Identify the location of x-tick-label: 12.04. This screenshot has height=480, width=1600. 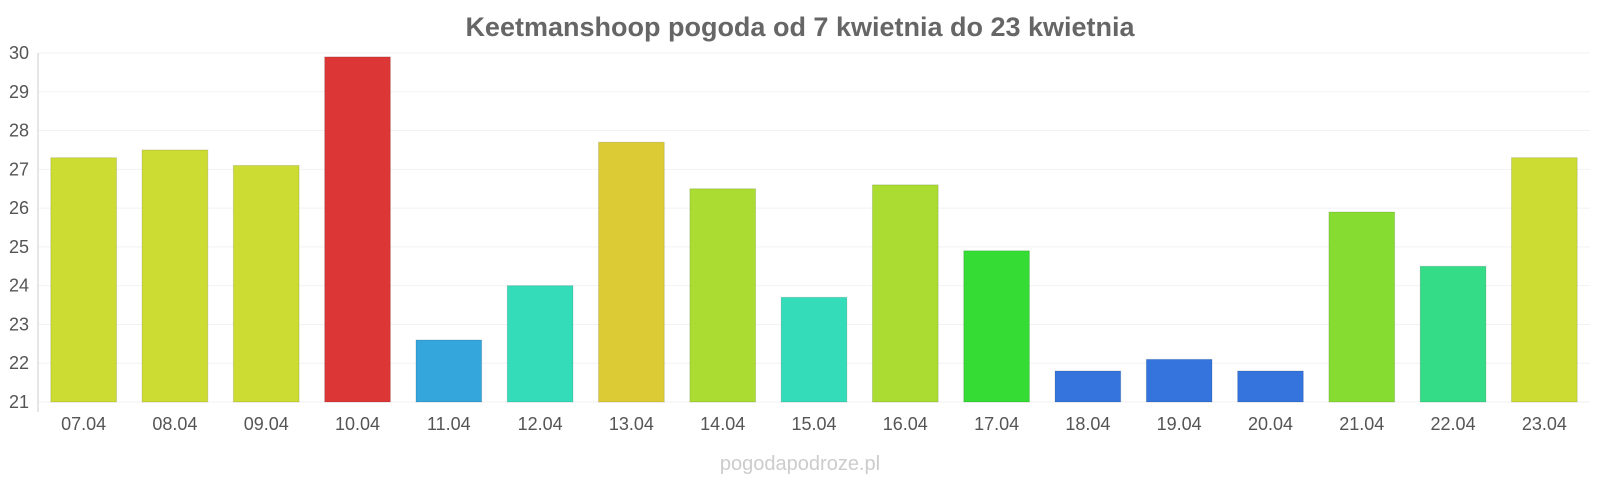
(540, 424).